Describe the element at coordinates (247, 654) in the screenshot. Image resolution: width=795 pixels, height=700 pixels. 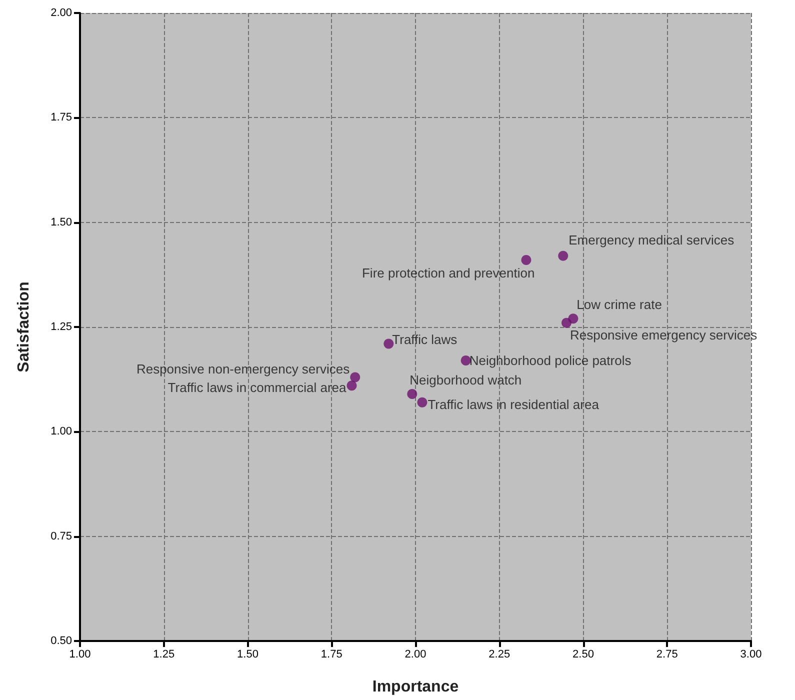
I see `x-tick-label: 1.50` at that location.